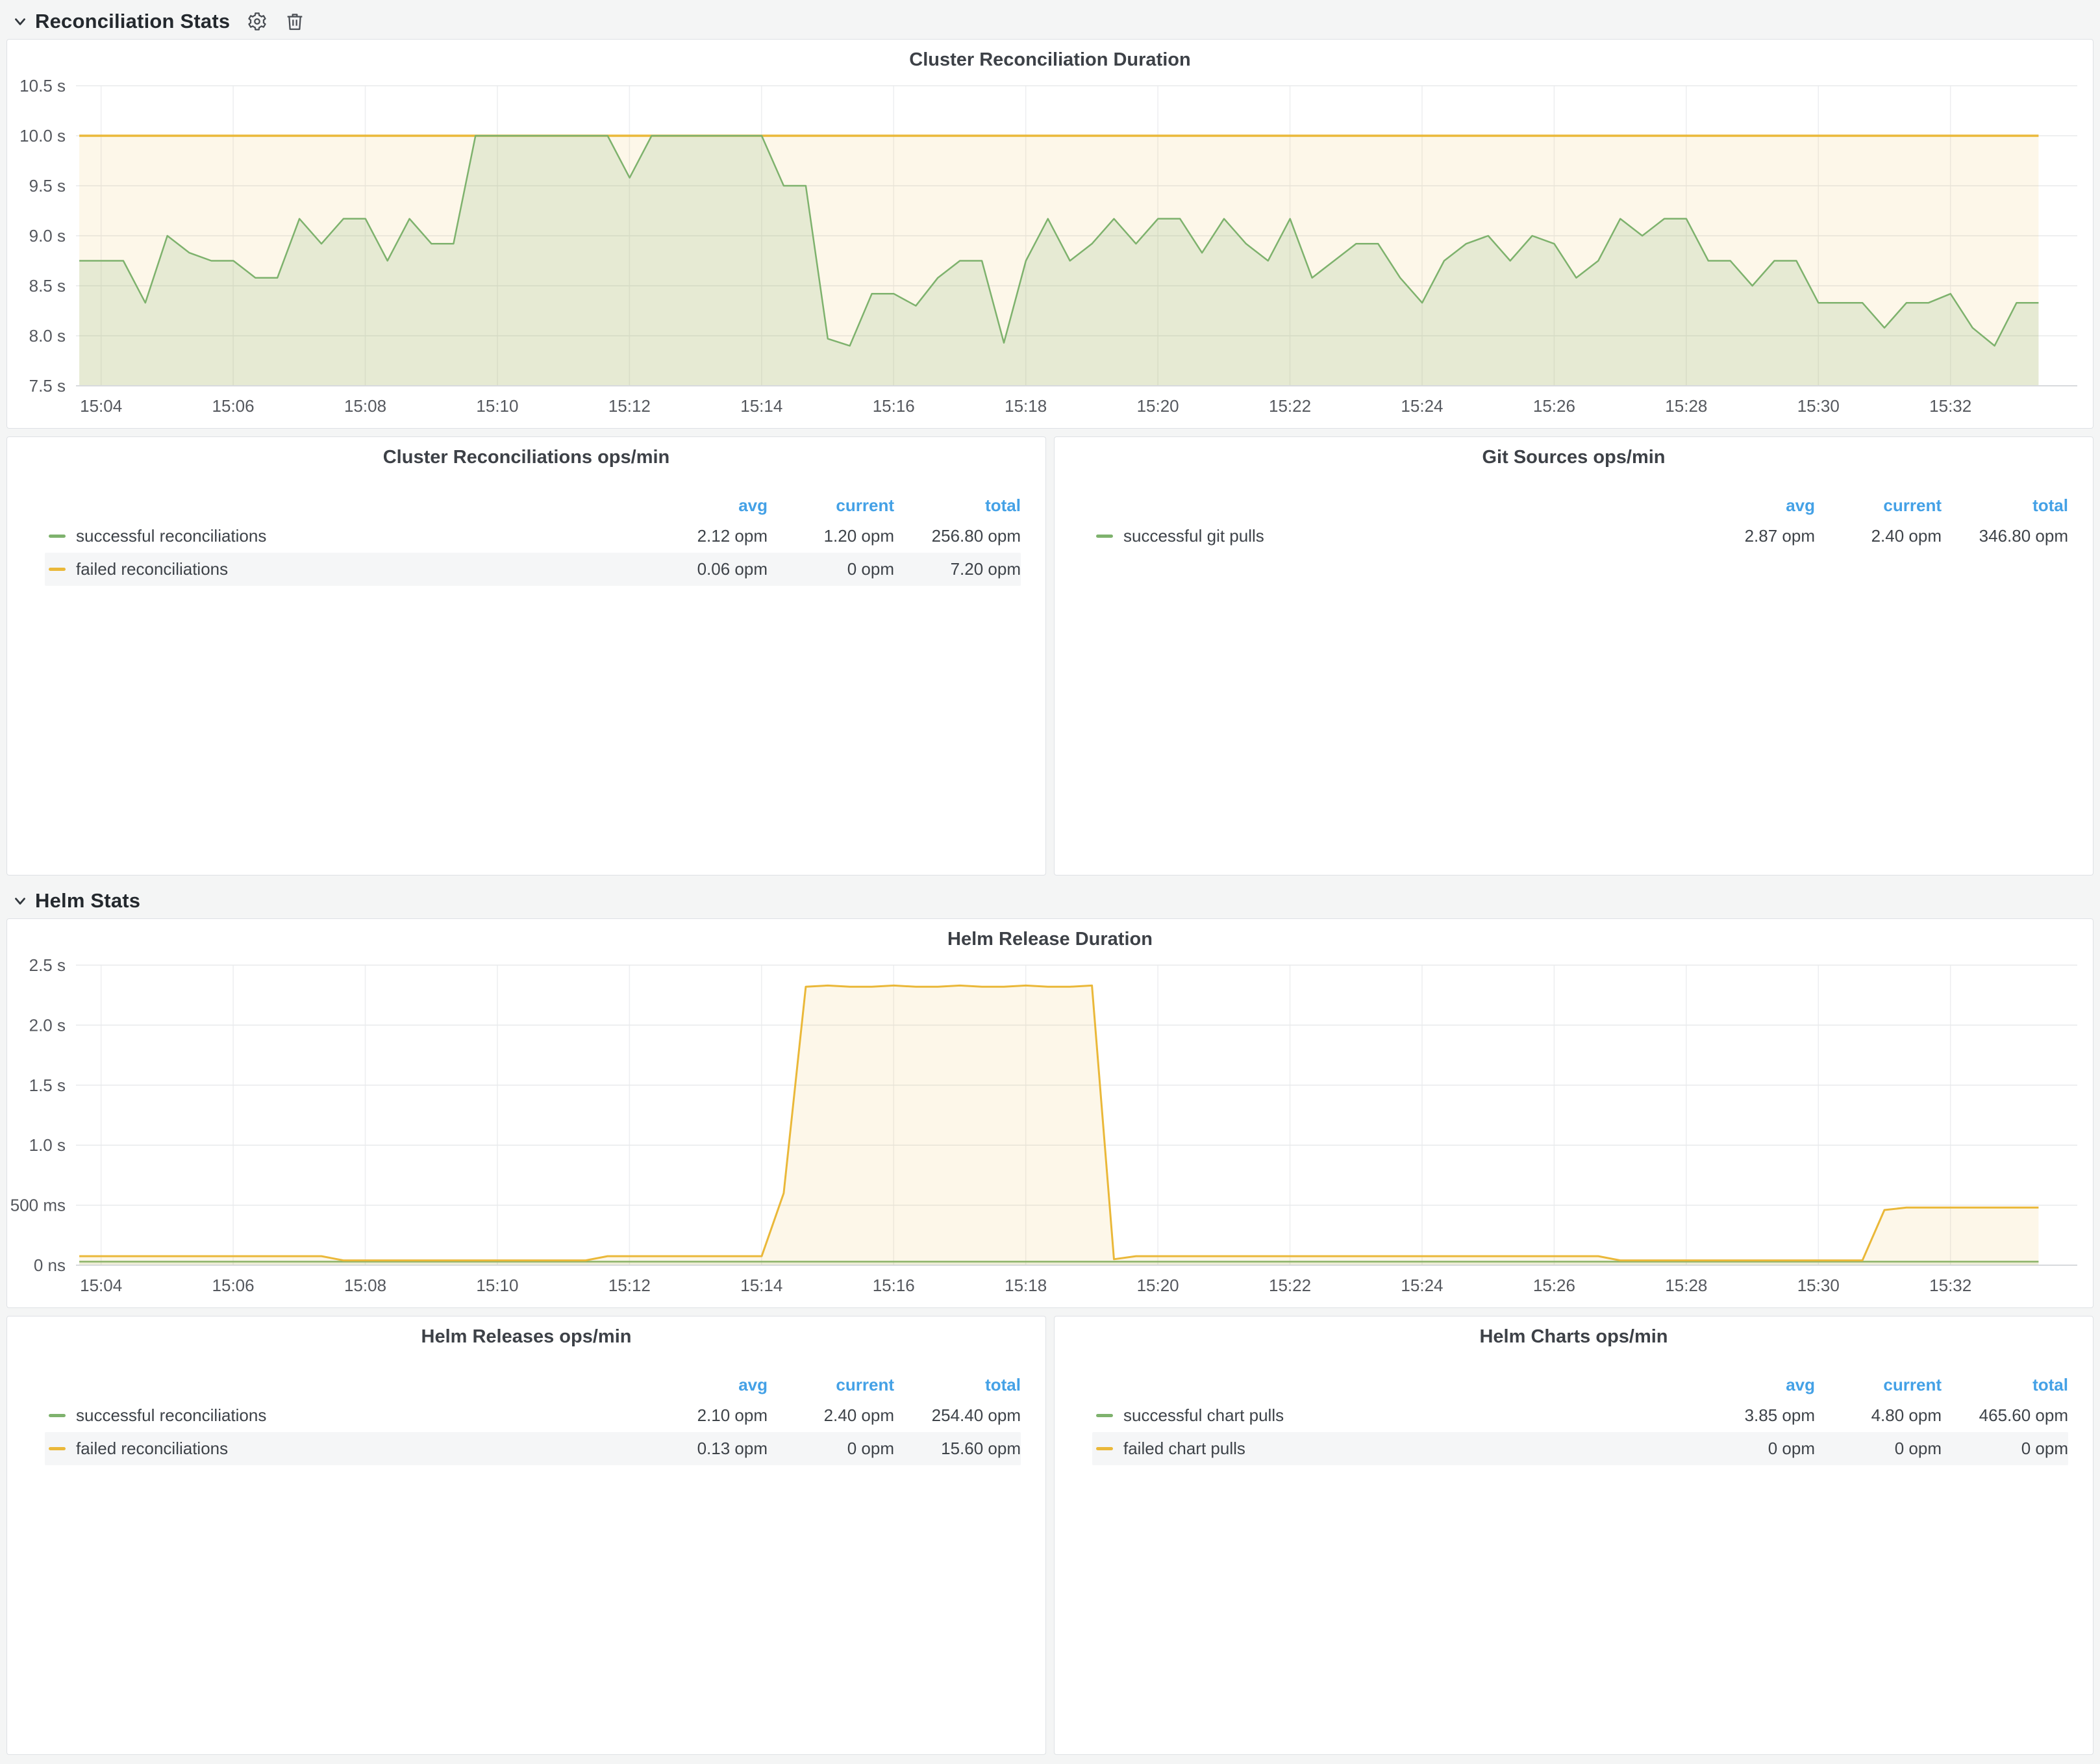 This screenshot has height=1764, width=2100. Describe the element at coordinates (42, 135) in the screenshot. I see `y-axis-tick: 10.0 s` at that location.